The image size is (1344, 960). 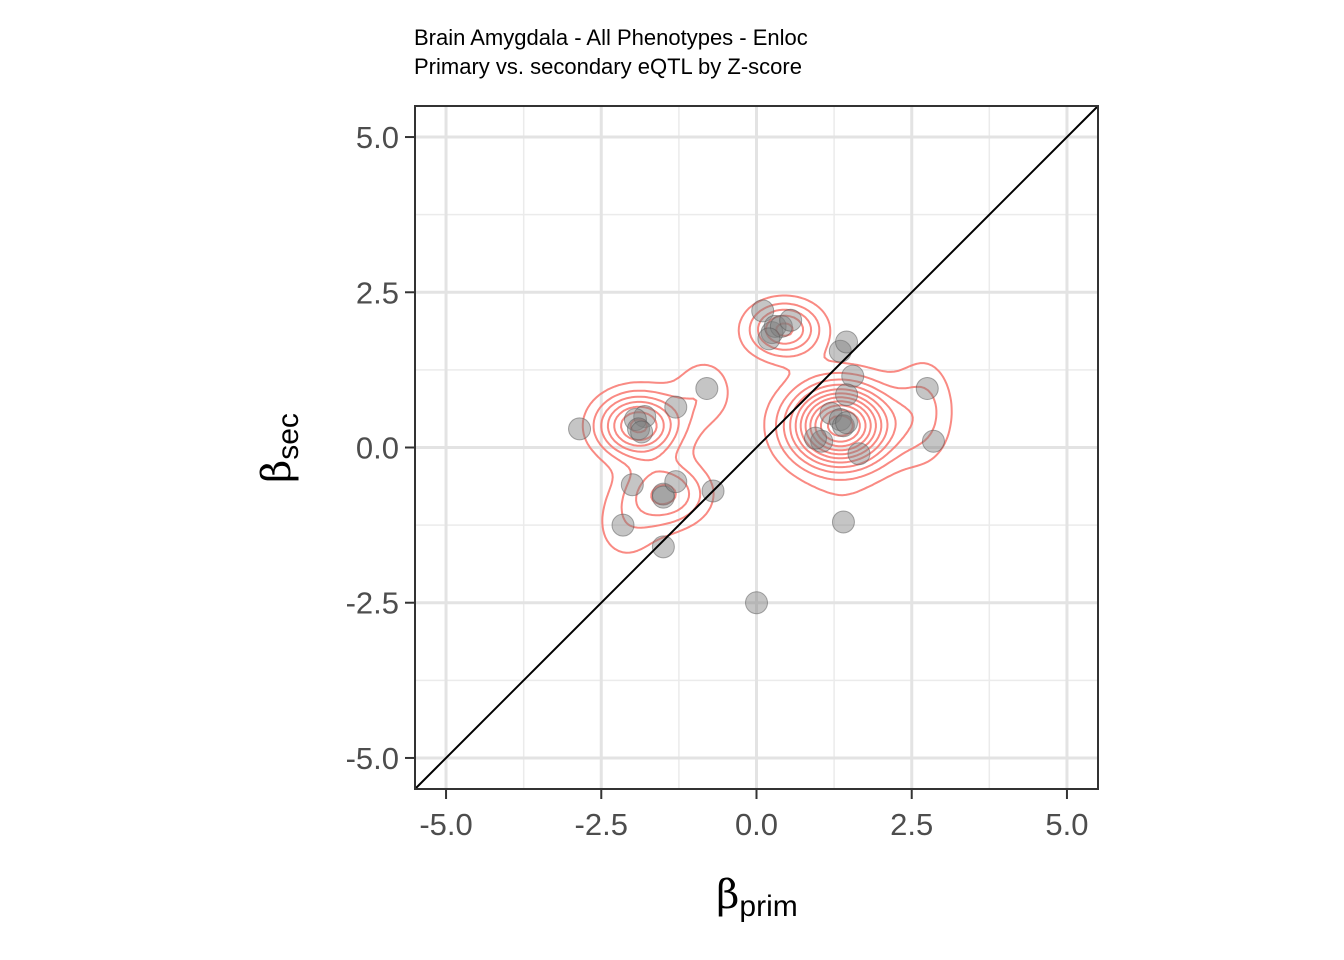 What do you see at coordinates (608, 66) in the screenshot?
I see `chart-subtitle: Primary vs. secondary eQTL by Z-score` at bounding box center [608, 66].